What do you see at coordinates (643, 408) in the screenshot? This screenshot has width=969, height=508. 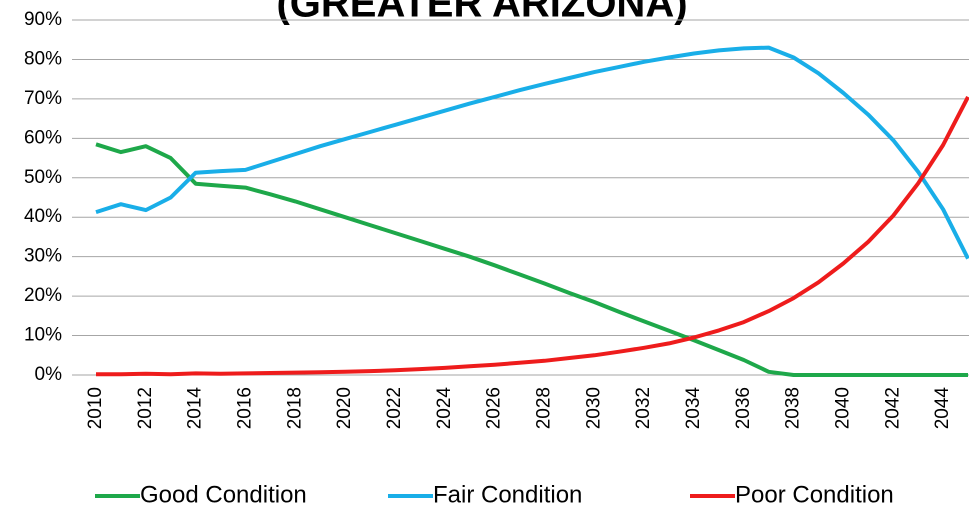 I see `x-tick-label: 2032` at bounding box center [643, 408].